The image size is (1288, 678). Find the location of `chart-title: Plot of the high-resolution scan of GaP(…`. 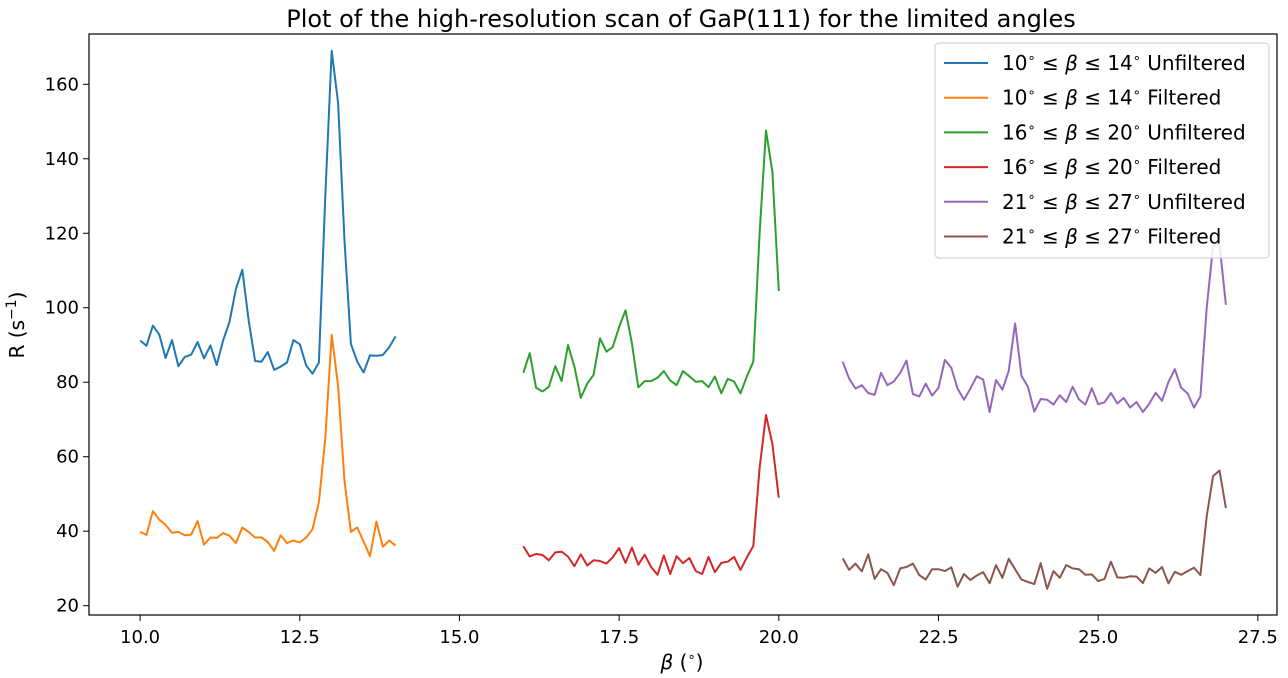

chart-title: Plot of the high-resolution scan of GaP(… is located at coordinates (681, 19).